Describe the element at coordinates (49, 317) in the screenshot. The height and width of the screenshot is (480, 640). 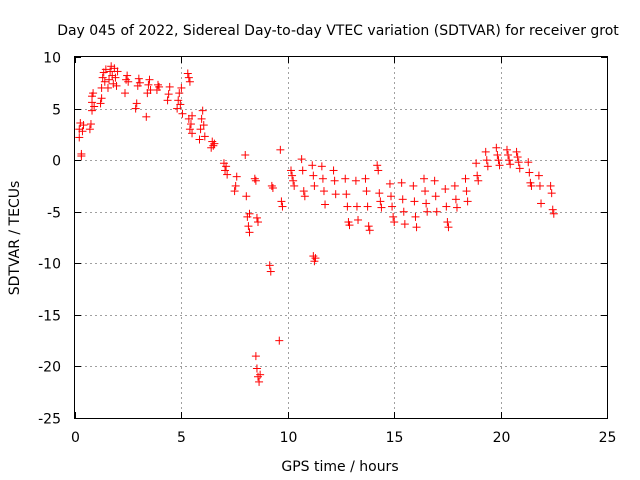
I see `y-tick-label: -15` at that location.